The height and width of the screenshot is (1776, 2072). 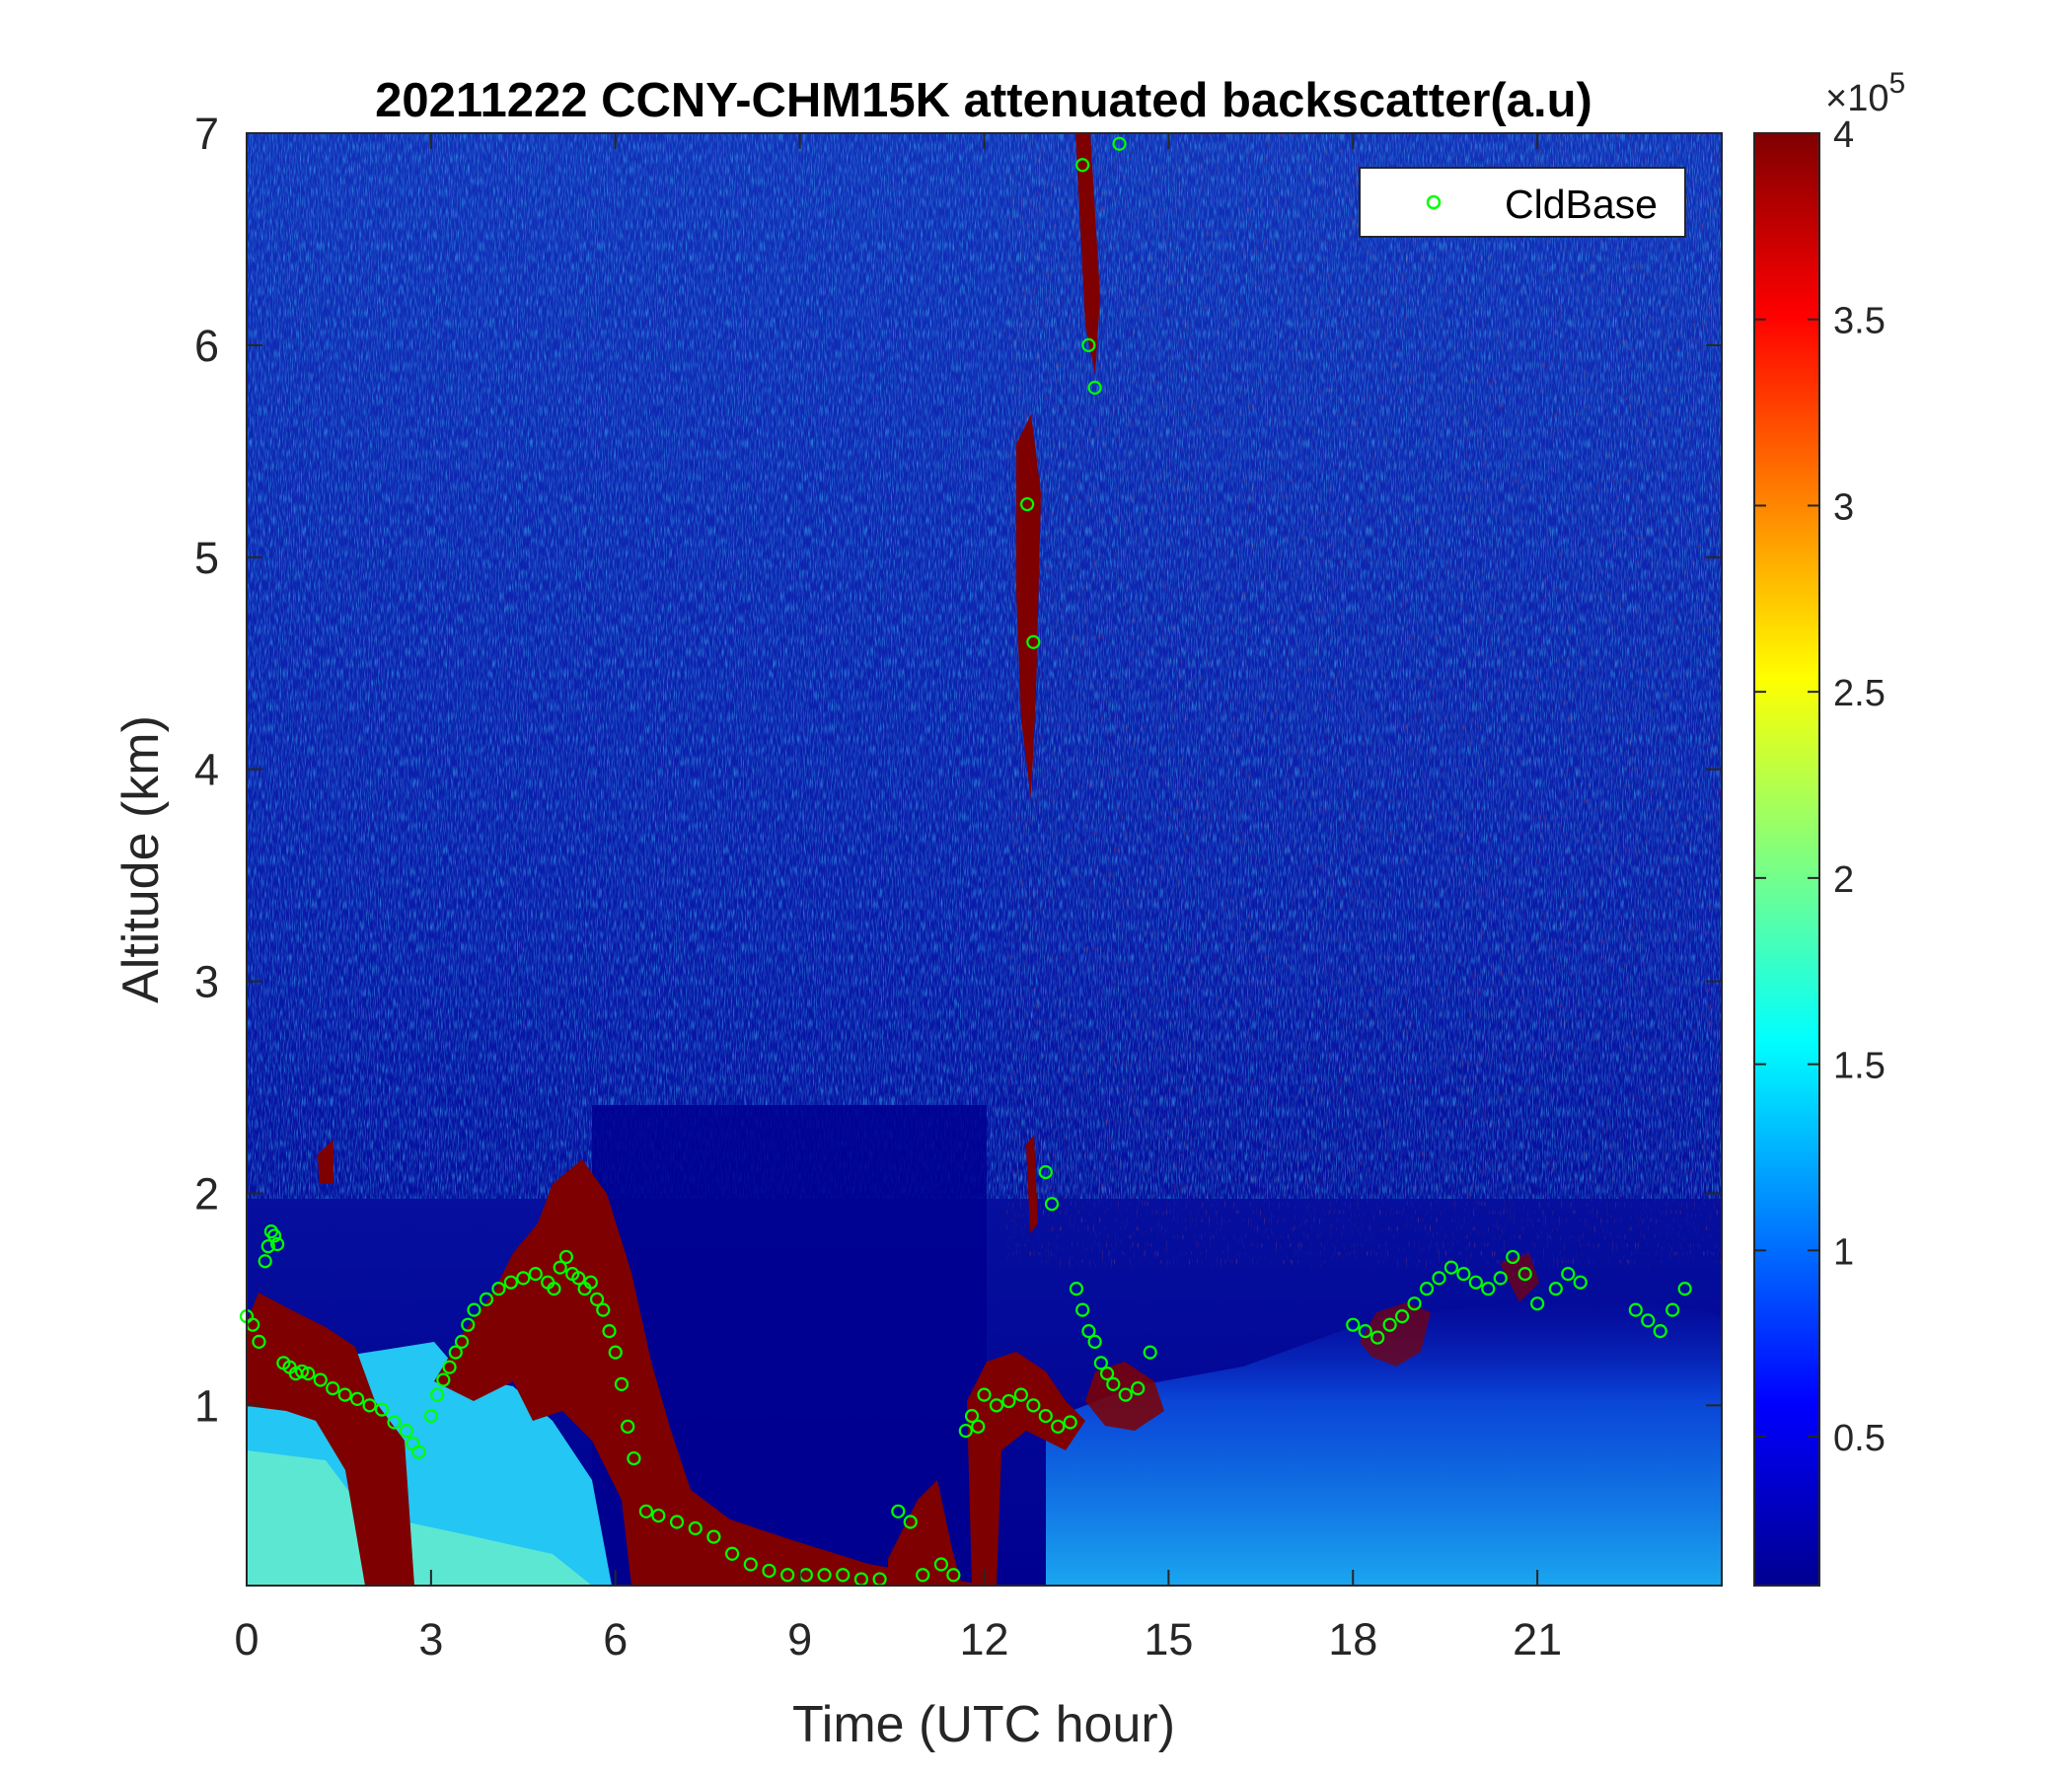 I want to click on colorbar-gradient, so click(x=1787, y=859).